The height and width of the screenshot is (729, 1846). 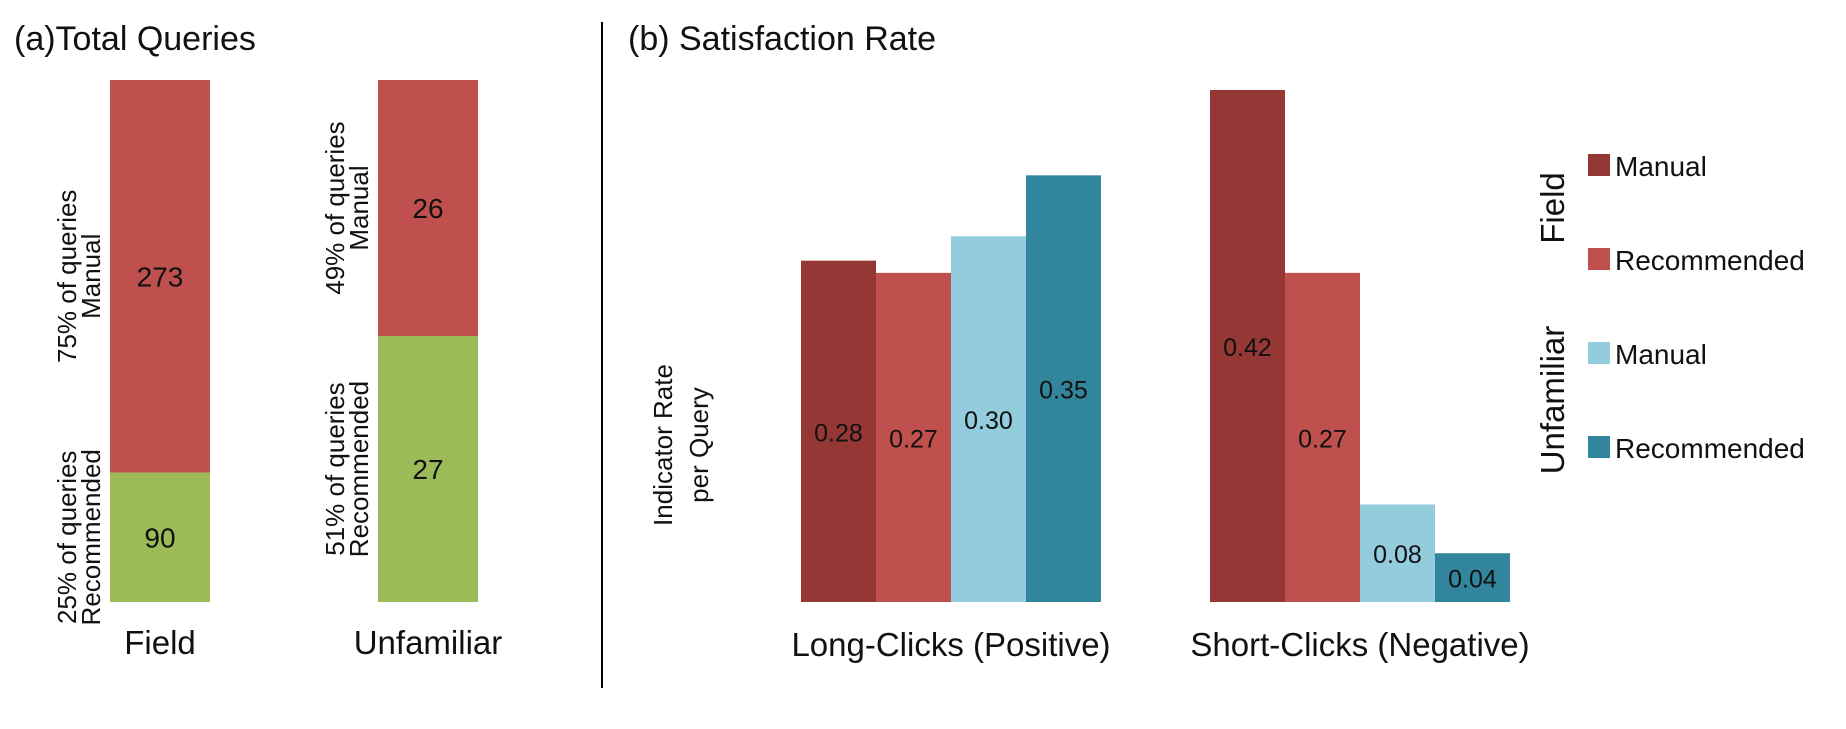 I want to click on data-label-manual: 26, so click(x=427, y=208).